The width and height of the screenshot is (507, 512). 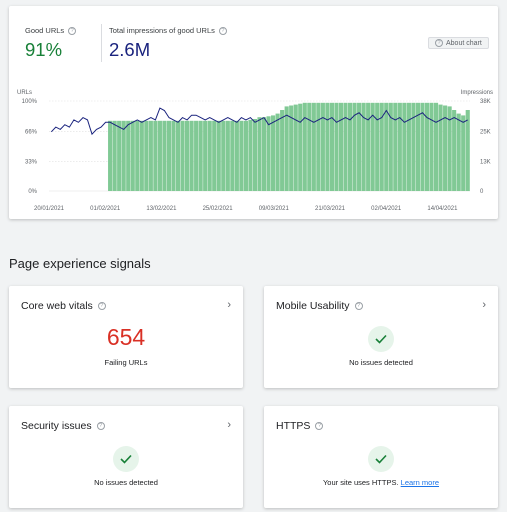 I want to click on https-title: HTTPS, so click(x=293, y=426).